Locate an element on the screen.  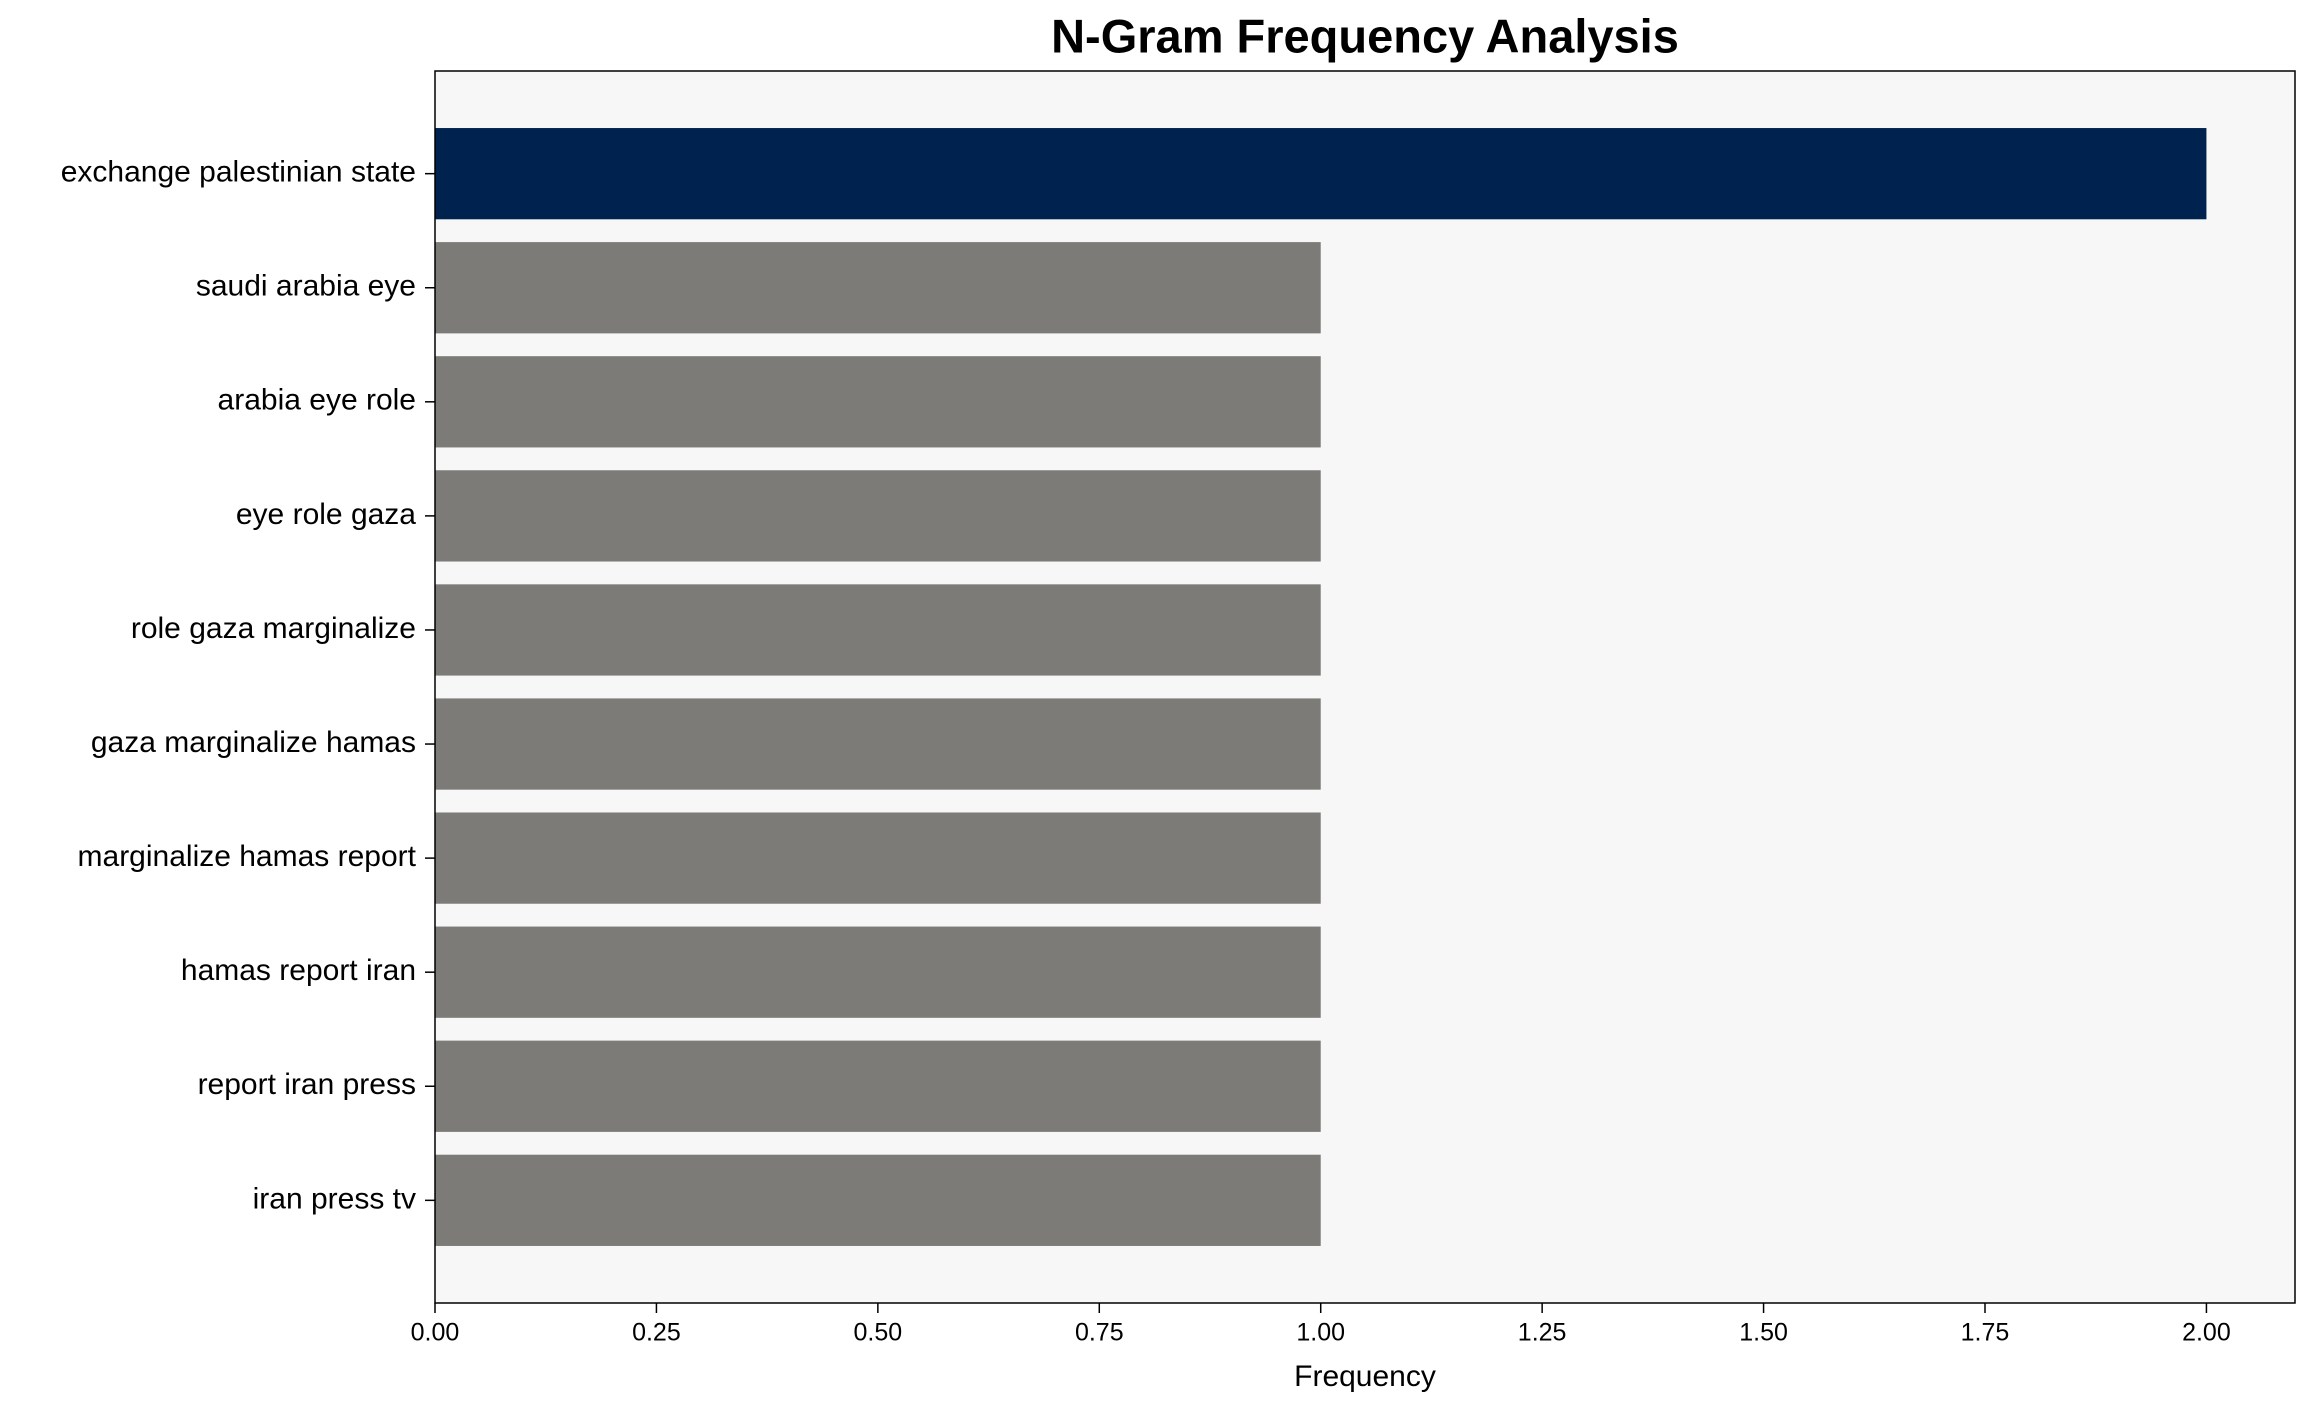
x-tick-label: 1.50 is located at coordinates (1763, 1333).